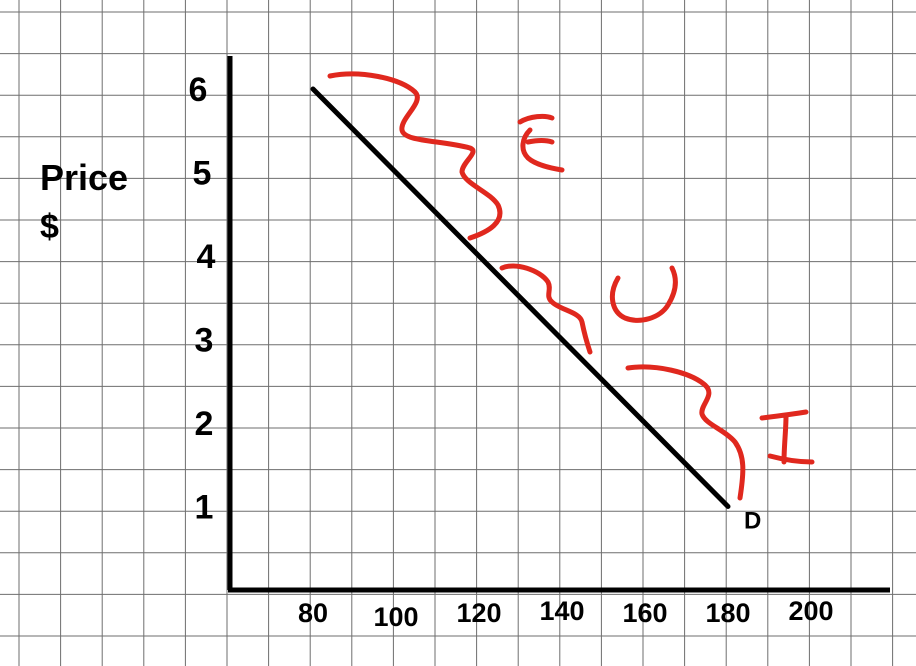 The width and height of the screenshot is (916, 666). Describe the element at coordinates (395, 617) in the screenshot. I see `x-tick-label: 100` at that location.